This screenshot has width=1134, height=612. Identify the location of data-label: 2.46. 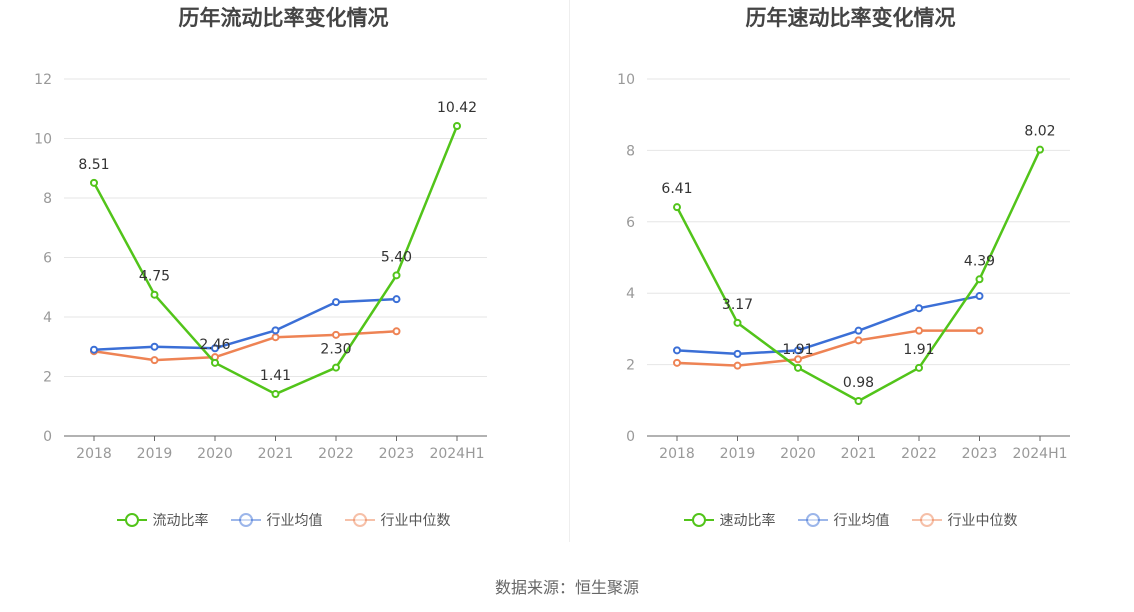
(214, 345).